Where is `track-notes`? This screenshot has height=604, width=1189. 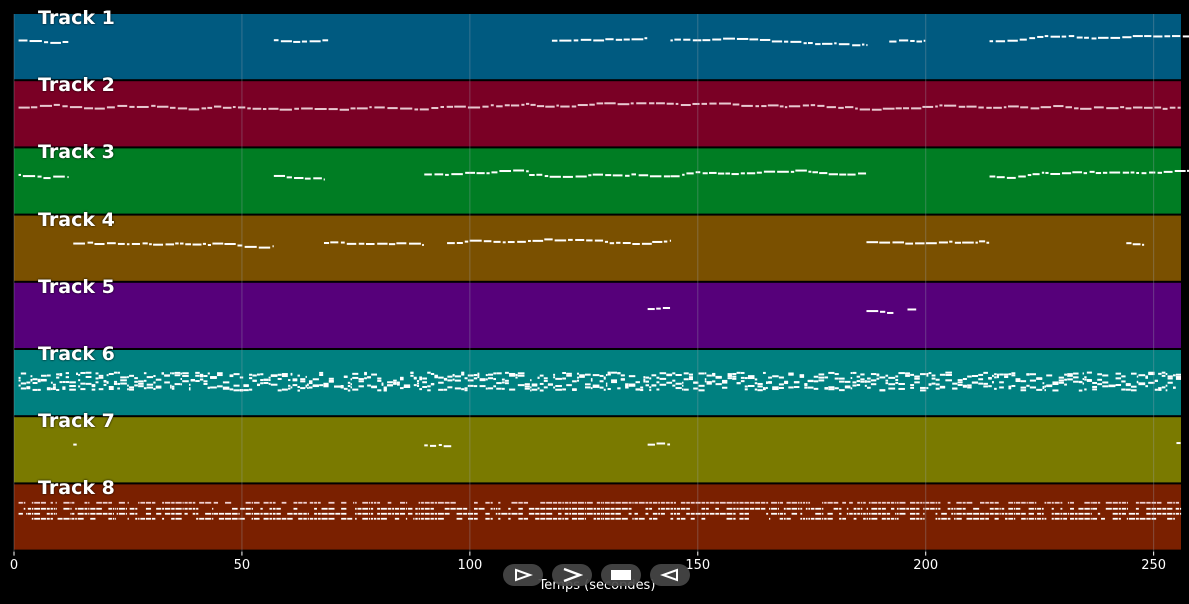
track-notes is located at coordinates (782, 310).